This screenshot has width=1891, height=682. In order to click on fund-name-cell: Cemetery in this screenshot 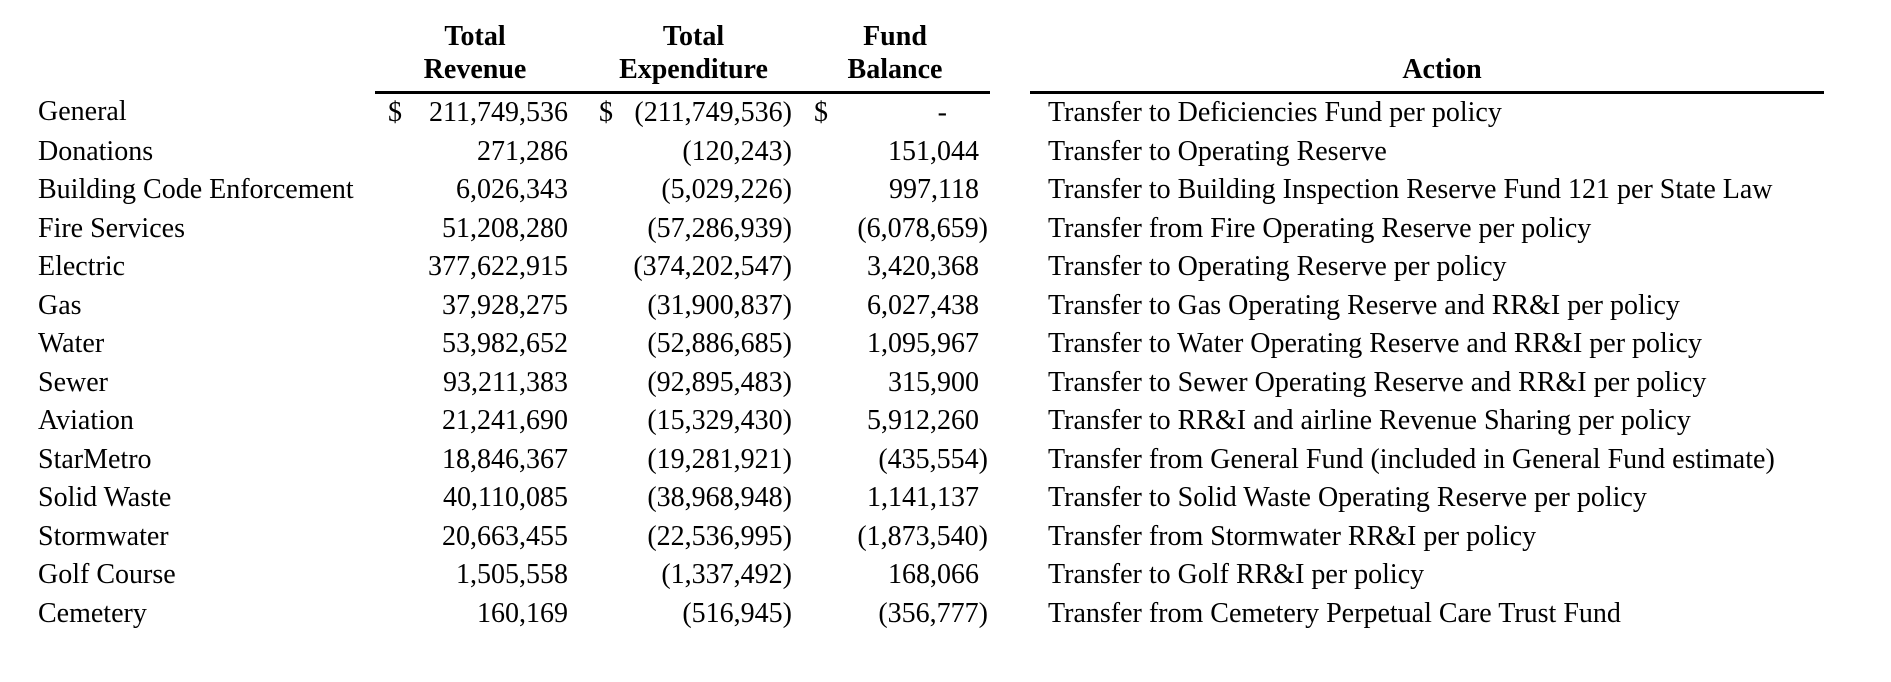, I will do `click(92, 613)`.